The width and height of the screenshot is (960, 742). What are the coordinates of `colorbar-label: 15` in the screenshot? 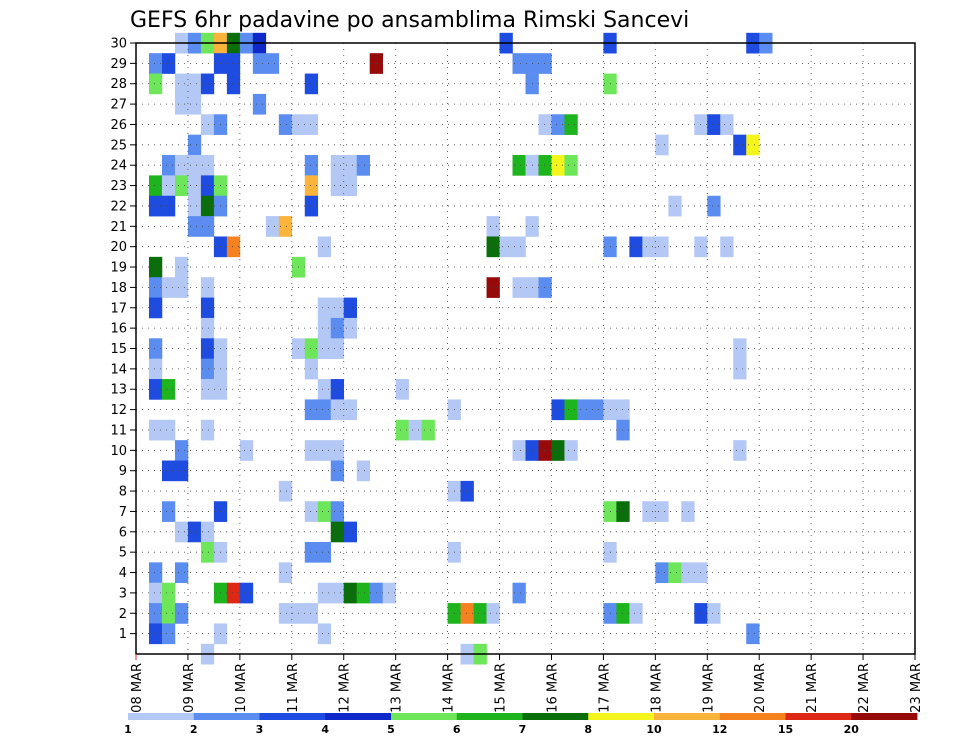 It's located at (785, 729).